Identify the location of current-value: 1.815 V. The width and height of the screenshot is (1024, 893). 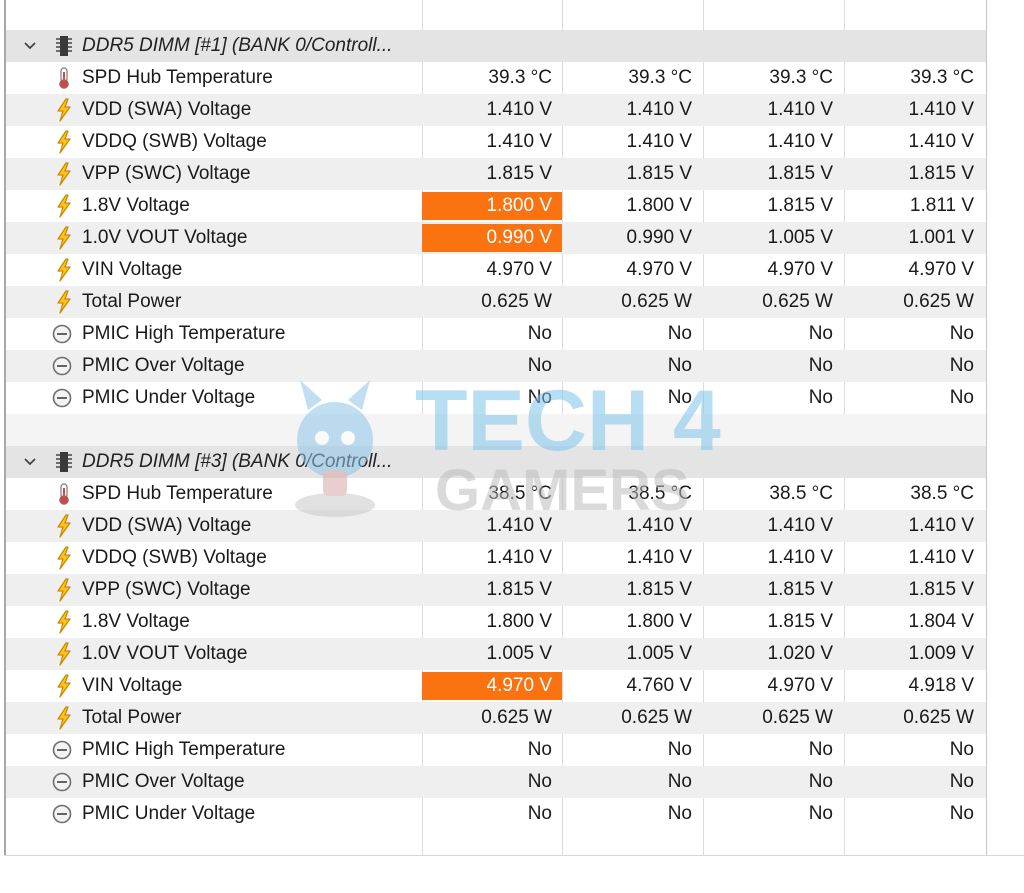
(519, 173).